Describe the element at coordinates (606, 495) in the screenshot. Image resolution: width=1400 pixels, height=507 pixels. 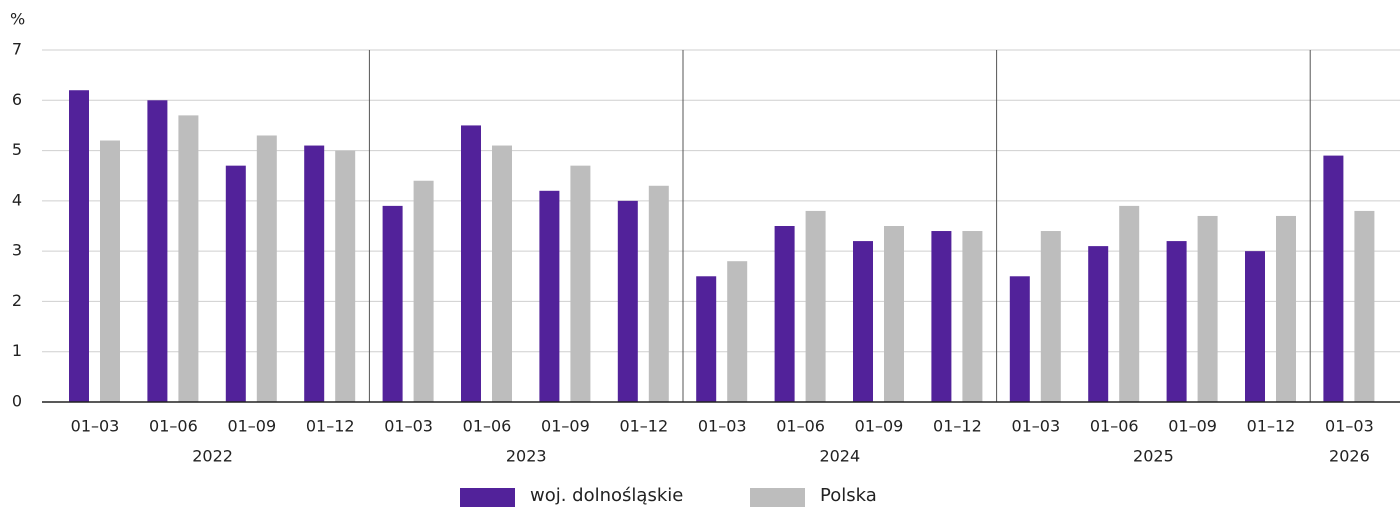
I see `legend-label: woj. dolnośląskie` at that location.